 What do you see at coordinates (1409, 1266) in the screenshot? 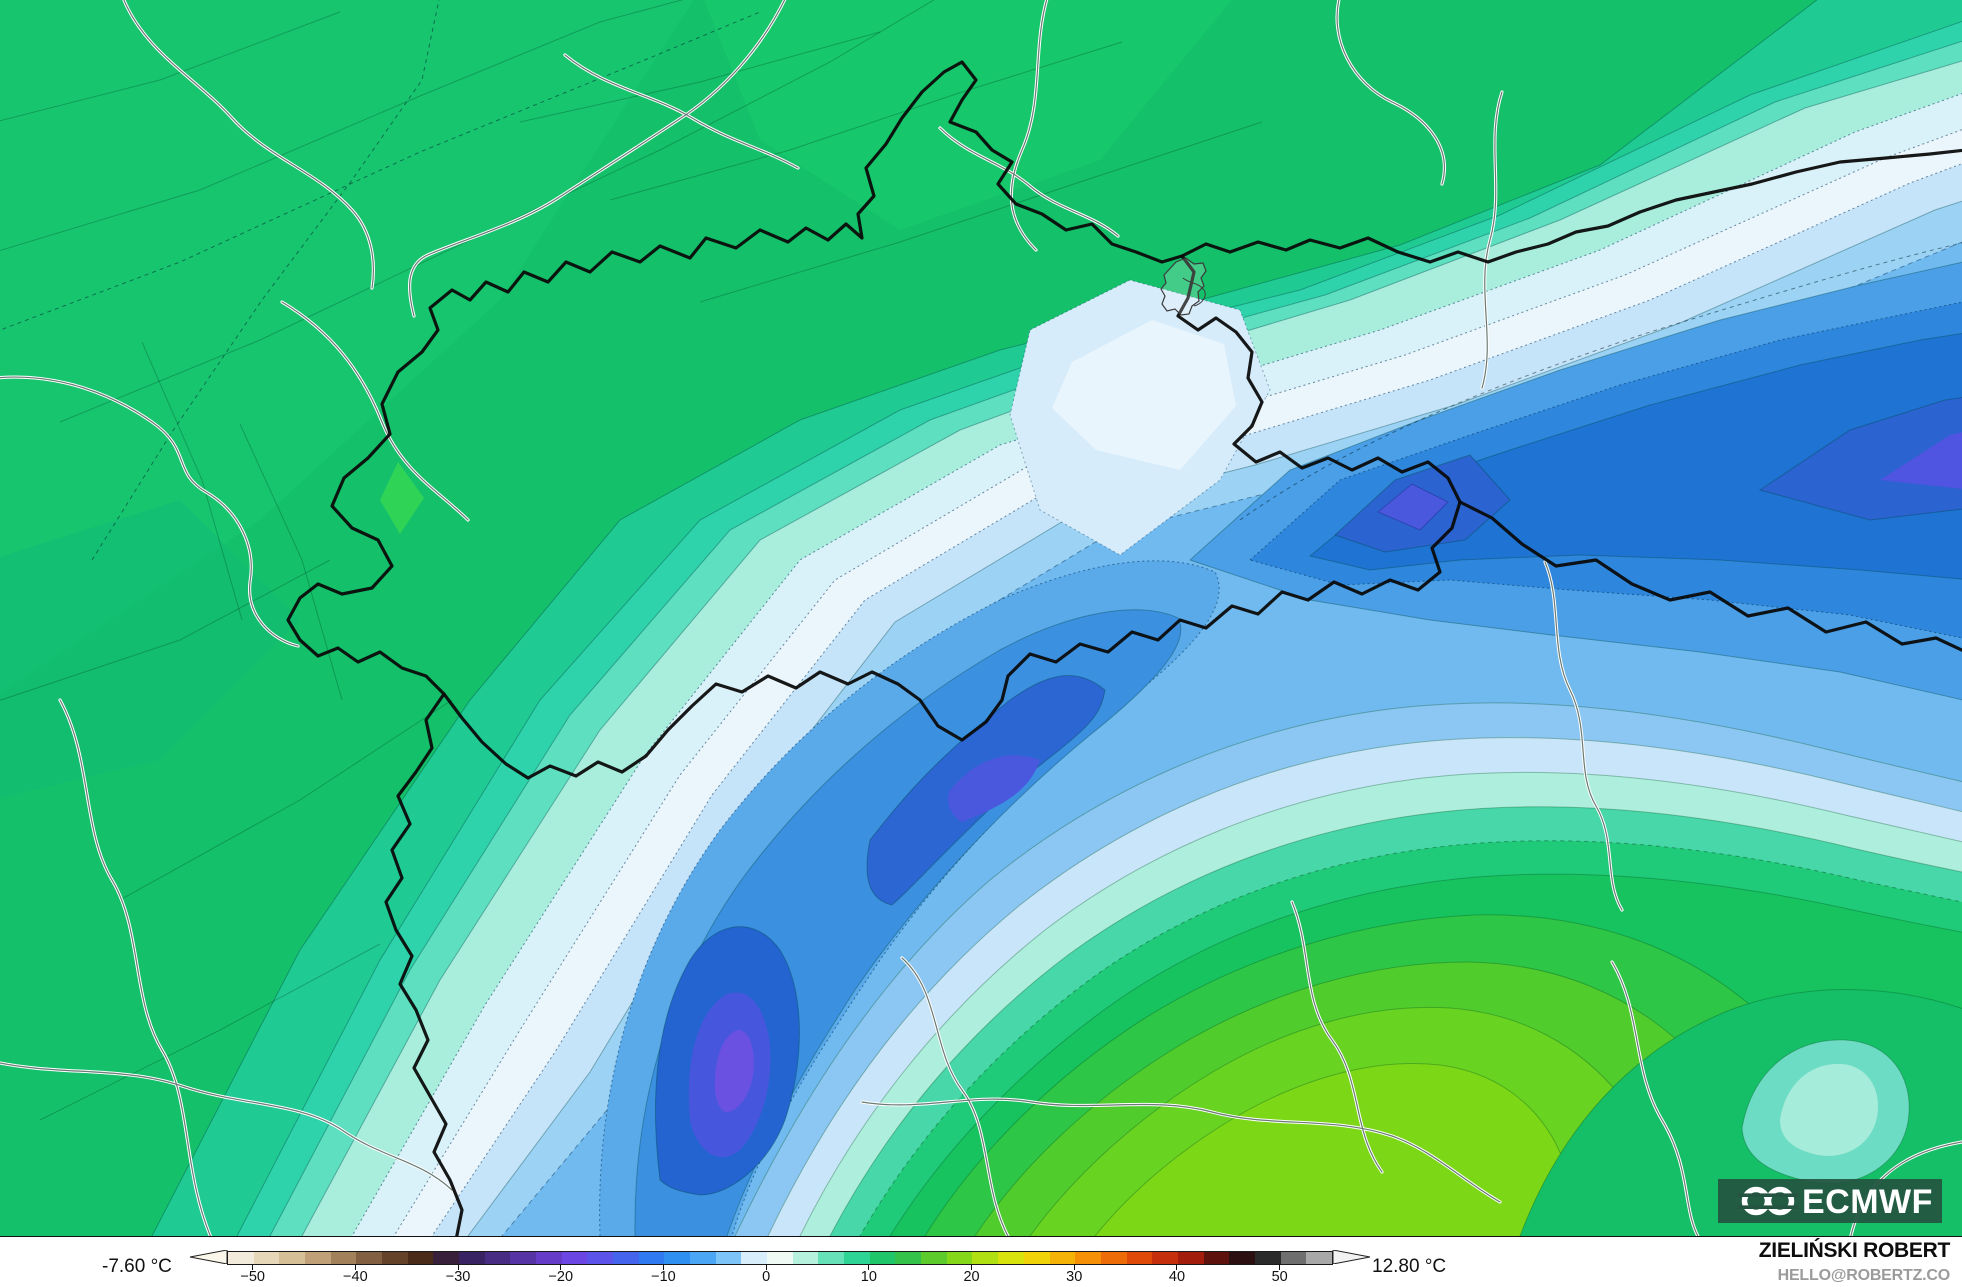
I see `colorbar-max-label: 12.80 °C` at bounding box center [1409, 1266].